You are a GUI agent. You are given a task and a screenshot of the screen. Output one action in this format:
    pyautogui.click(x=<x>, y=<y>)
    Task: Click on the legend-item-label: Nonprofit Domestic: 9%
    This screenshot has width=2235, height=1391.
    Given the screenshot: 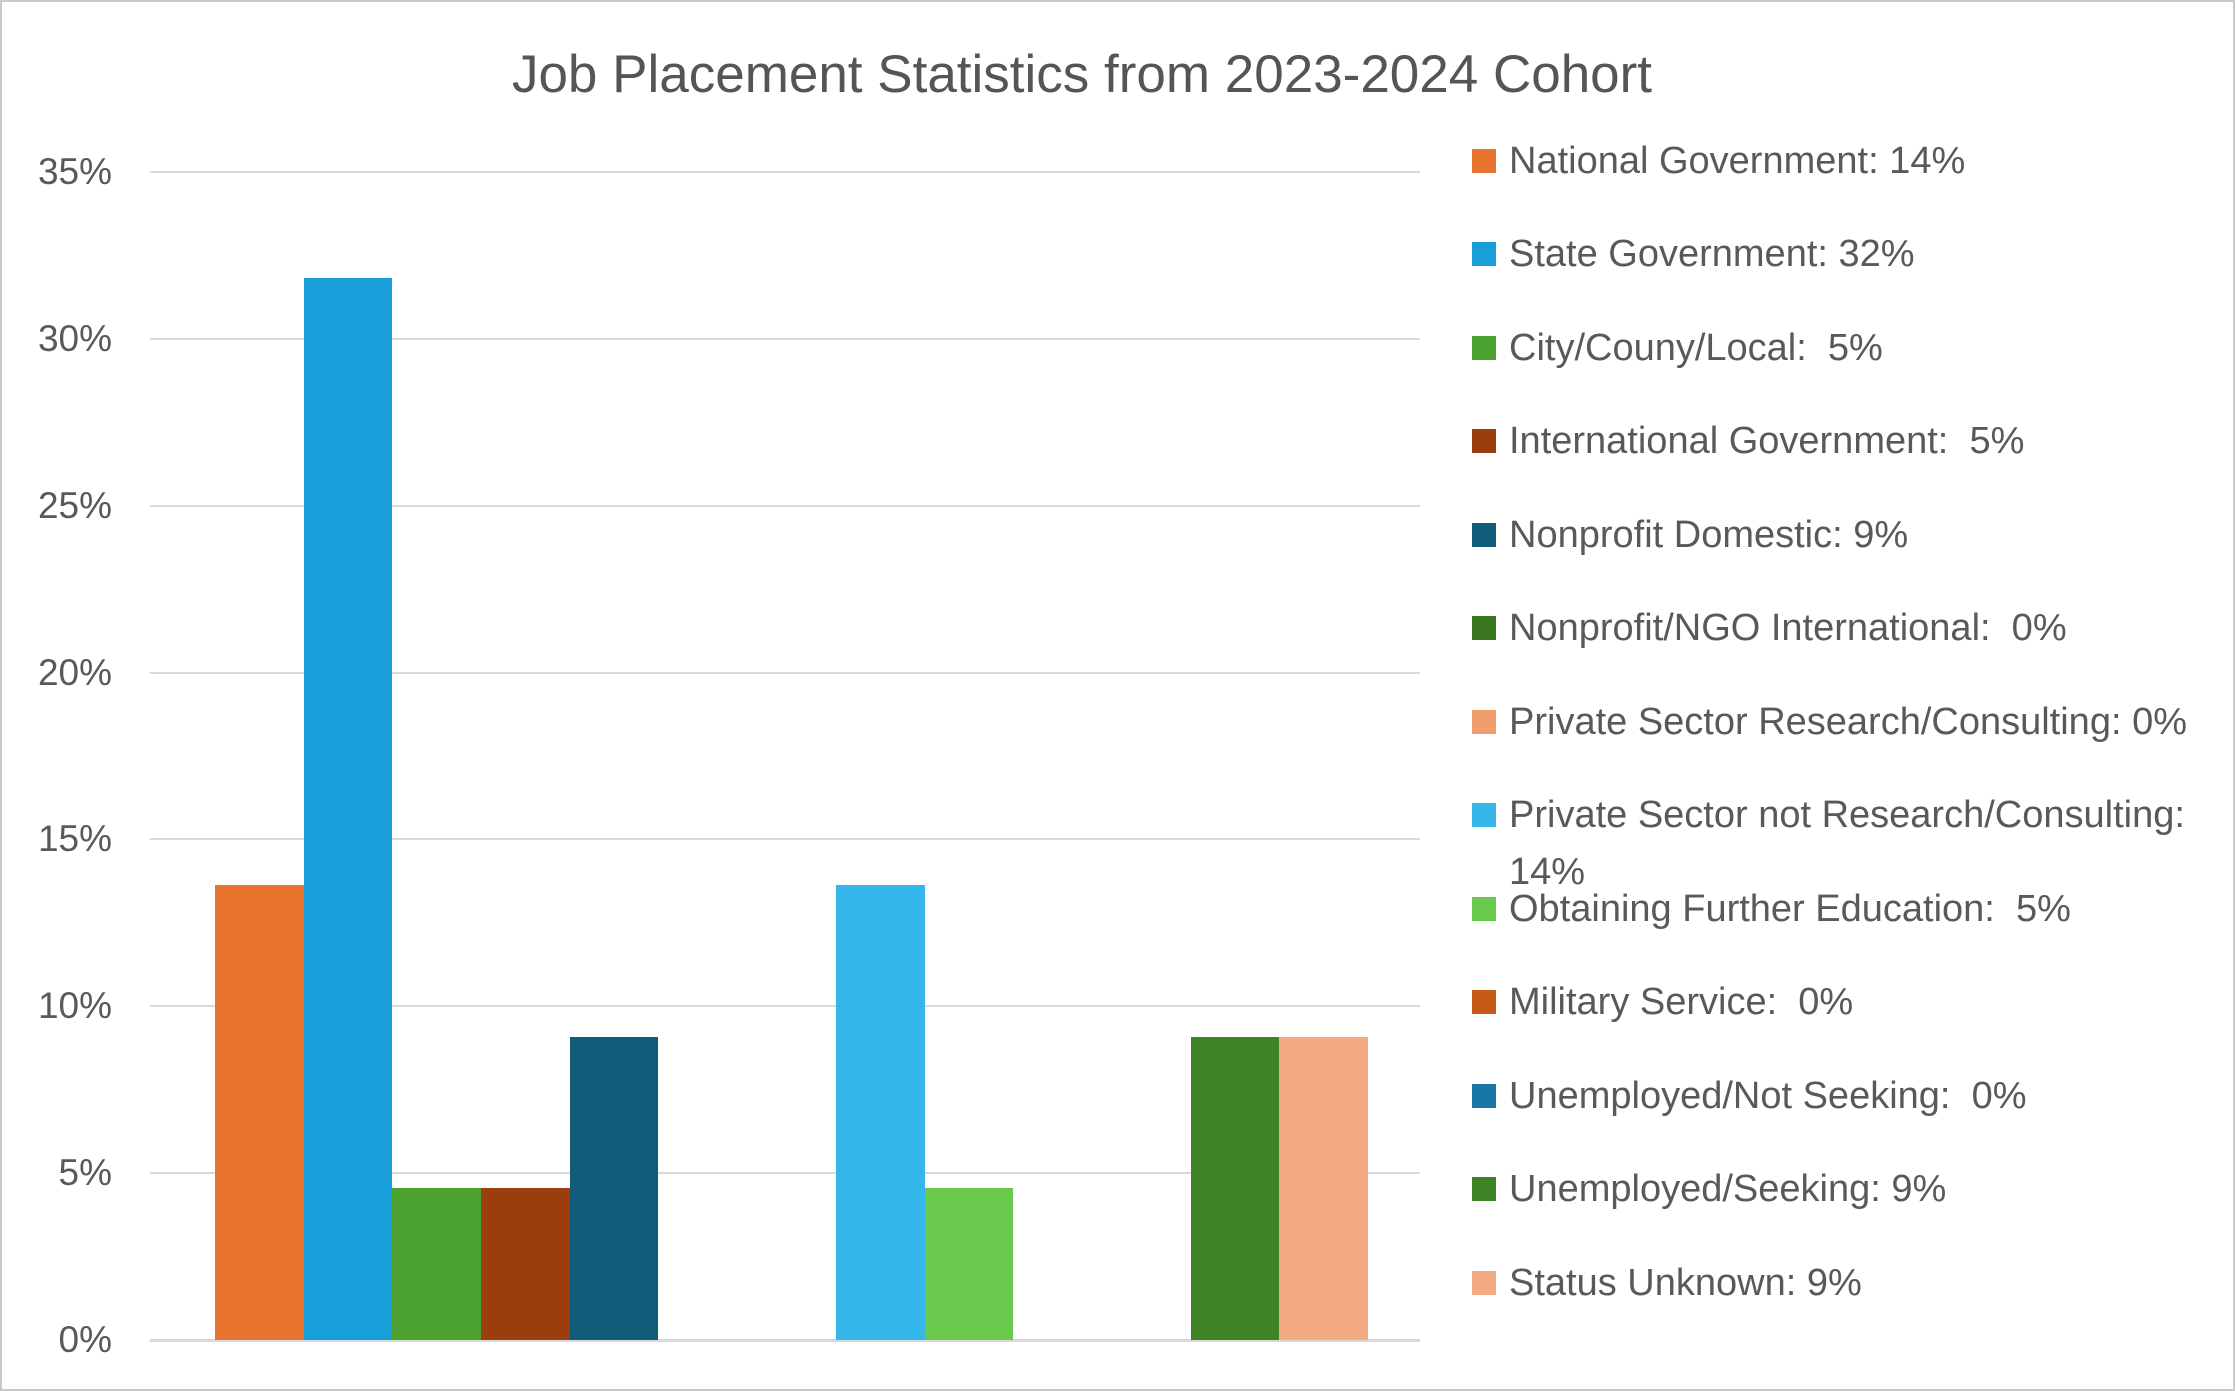 What is the action you would take?
    pyautogui.click(x=1709, y=535)
    